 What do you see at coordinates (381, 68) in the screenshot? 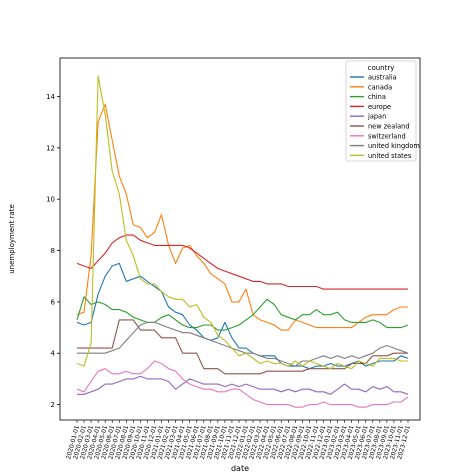
I see `legend-title: country` at bounding box center [381, 68].